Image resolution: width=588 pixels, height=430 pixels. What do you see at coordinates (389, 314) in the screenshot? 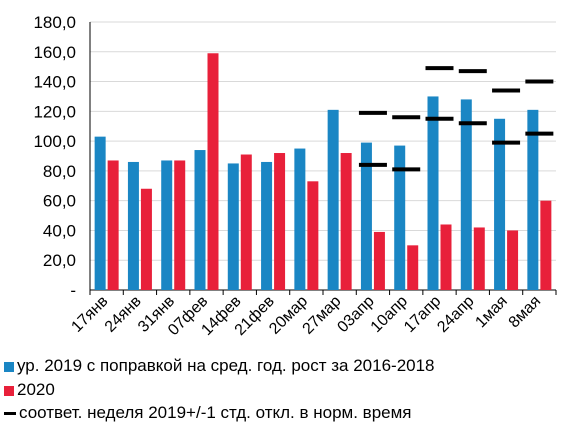
I see `x-tick-label: 10апр` at bounding box center [389, 314].